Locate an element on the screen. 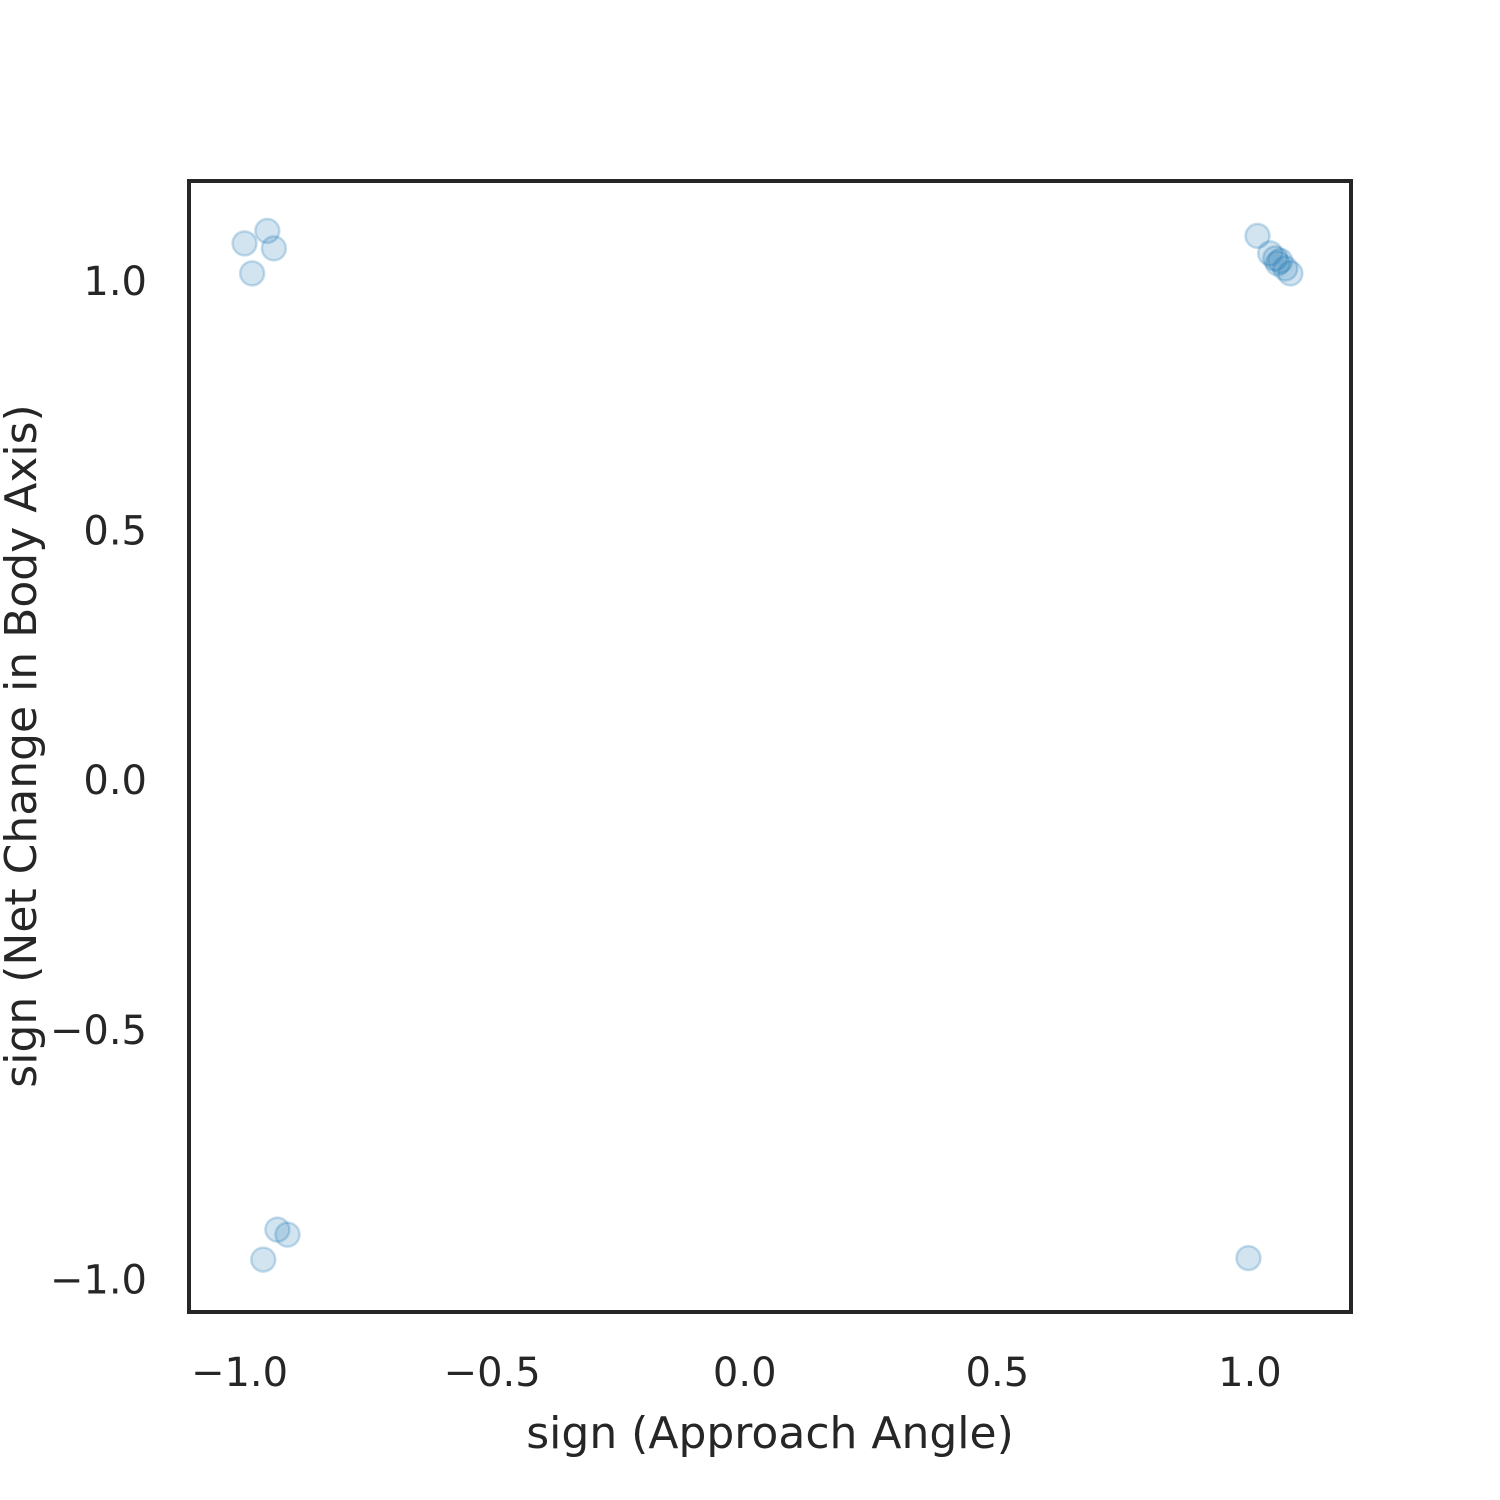 Image resolution: width=1500 pixels, height=1500 pixels. x-tick-label: 1.0 is located at coordinates (1250, 1373).